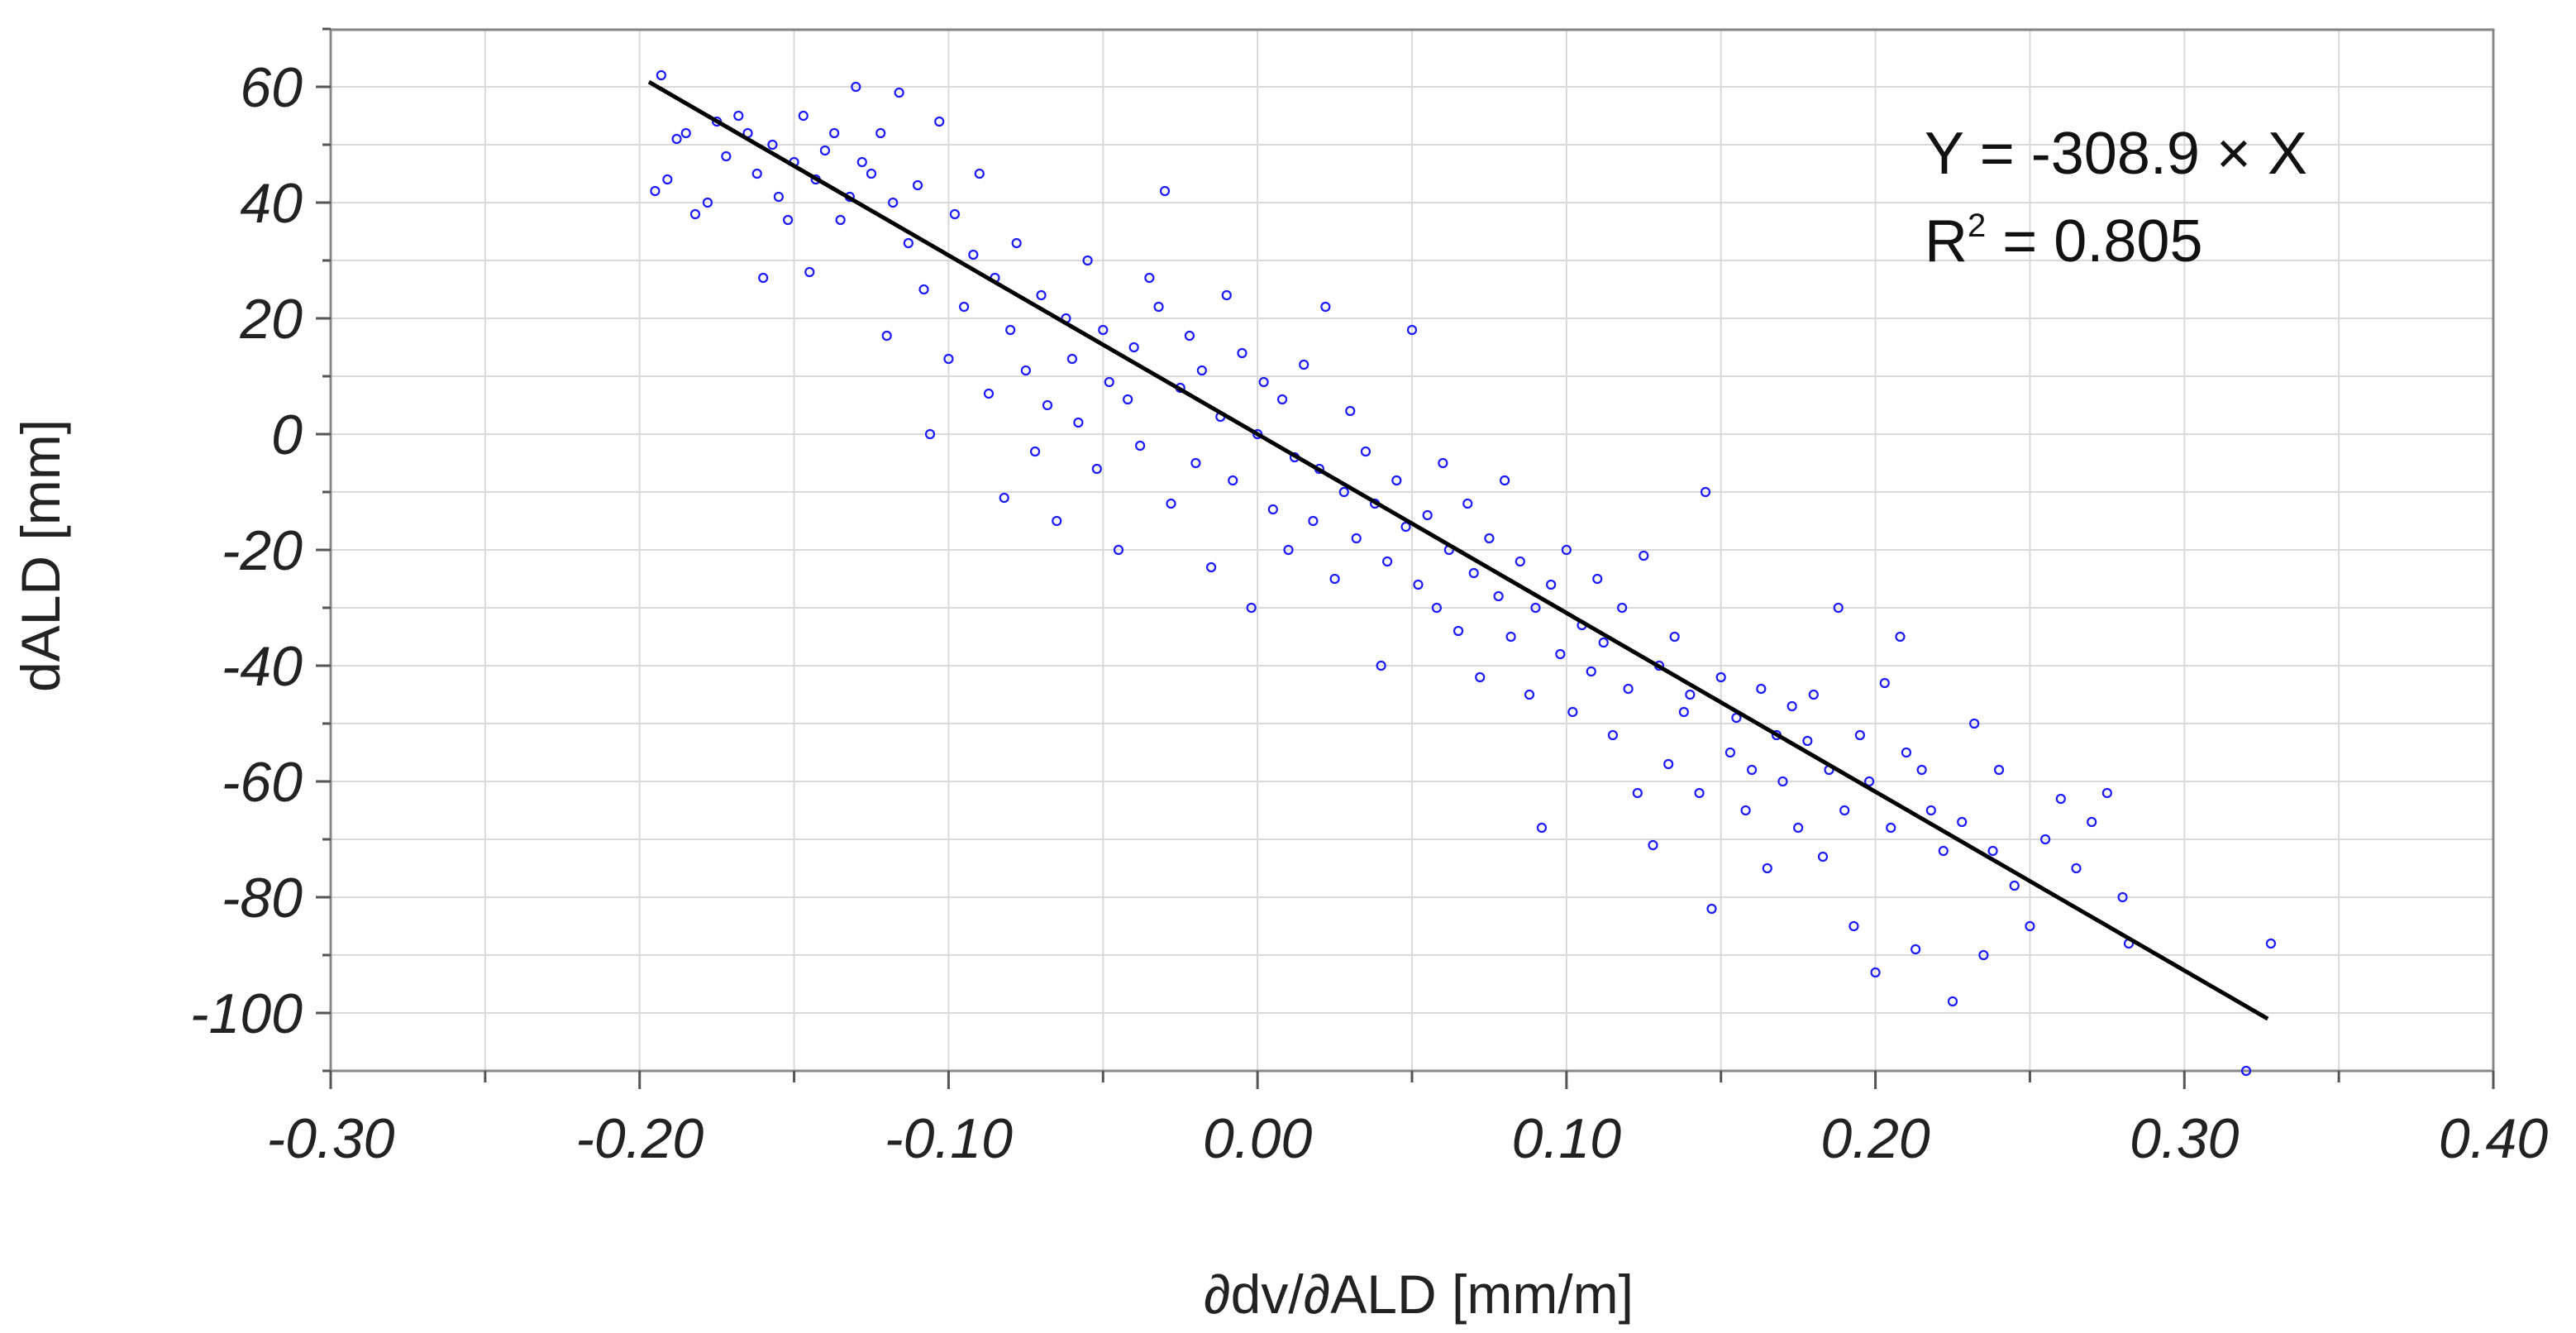 This screenshot has width=2576, height=1333. I want to click on y-tick-label: -20, so click(262, 550).